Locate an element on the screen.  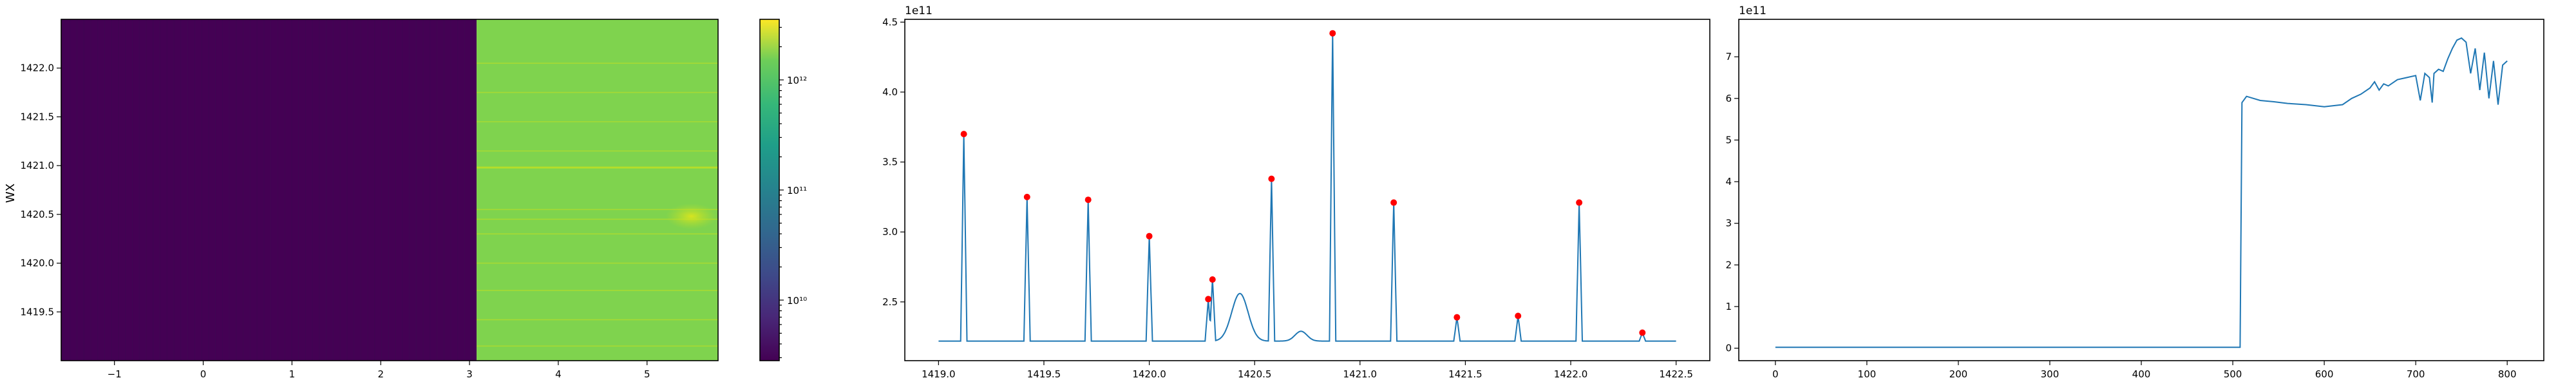
y-tick-label: 1421.5 is located at coordinates (38, 116).